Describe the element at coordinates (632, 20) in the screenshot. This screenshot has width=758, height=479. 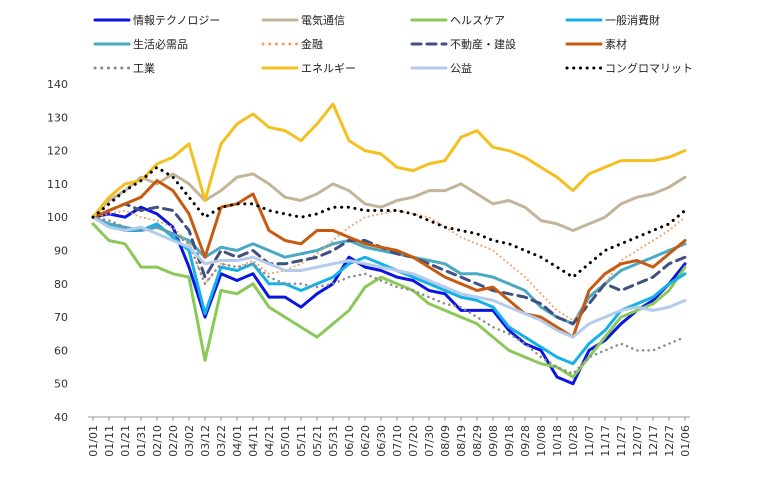
I see `legend-label: 一般消費財` at that location.